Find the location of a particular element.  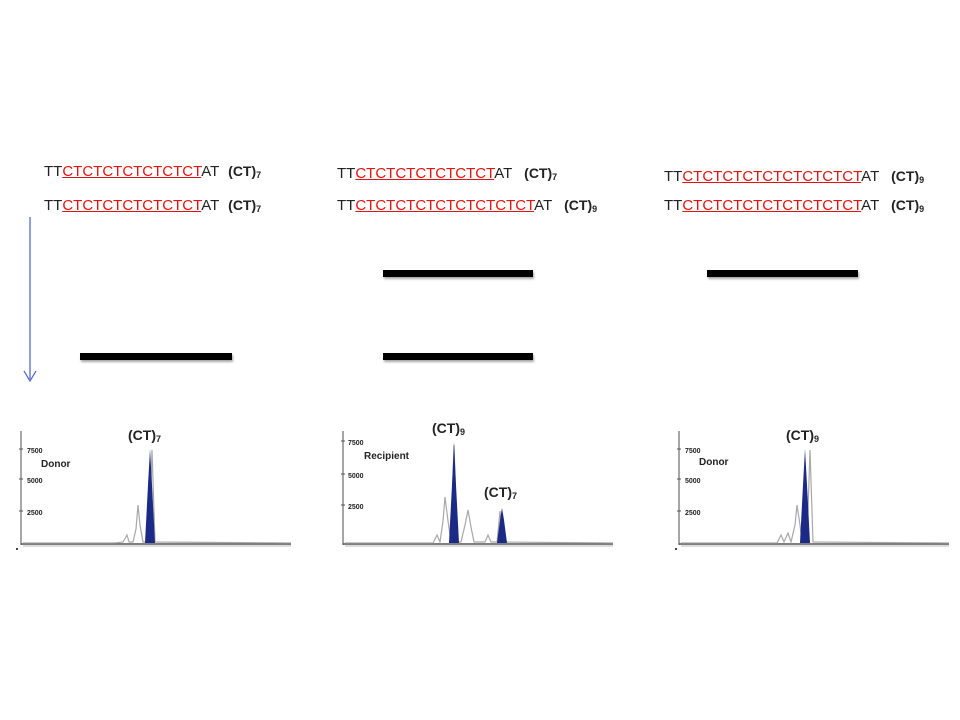

sample-name: Recipient is located at coordinates (387, 456).